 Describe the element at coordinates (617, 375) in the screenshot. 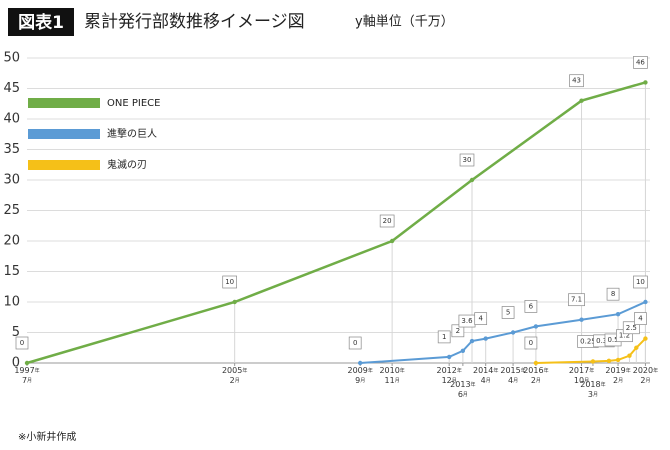

I see `x-tick-label: 2019年 2月` at that location.